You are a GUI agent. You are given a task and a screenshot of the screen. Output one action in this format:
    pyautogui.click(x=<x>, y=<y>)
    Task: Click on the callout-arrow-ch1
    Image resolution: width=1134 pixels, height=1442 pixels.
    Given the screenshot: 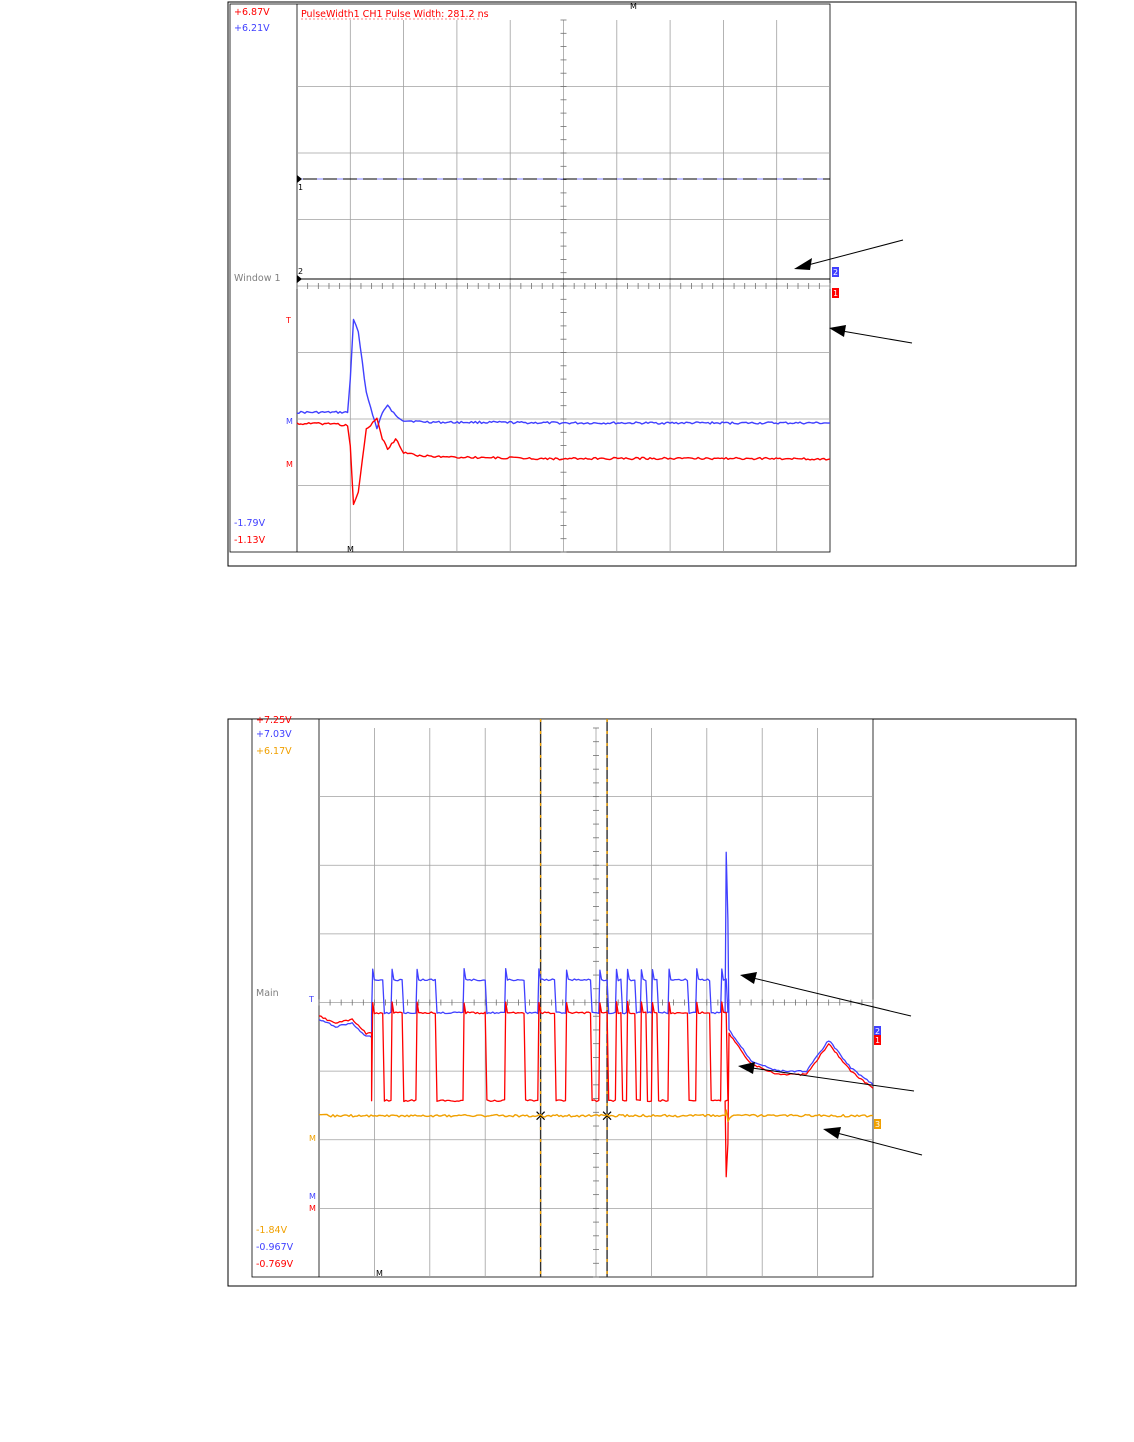 What is the action you would take?
    pyautogui.click(x=871, y=334)
    